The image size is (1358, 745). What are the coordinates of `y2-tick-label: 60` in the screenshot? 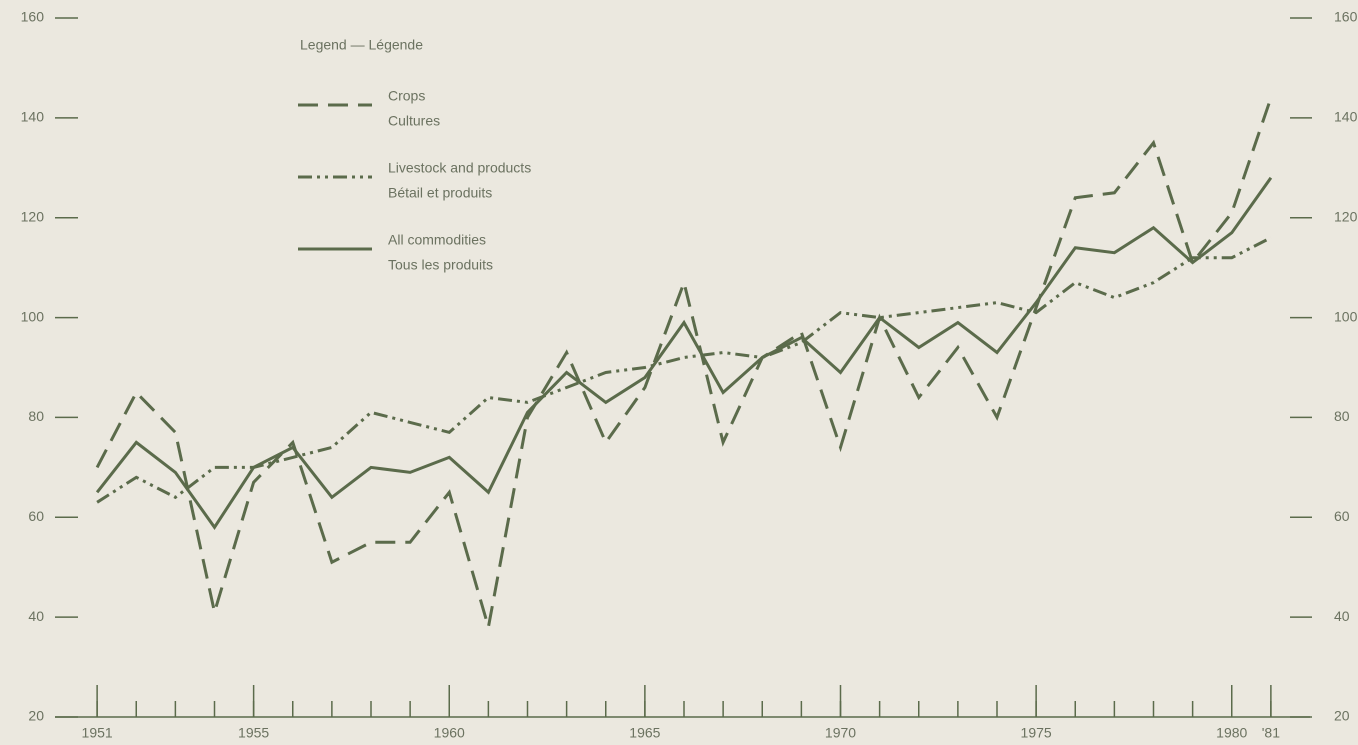 It's located at (1342, 516).